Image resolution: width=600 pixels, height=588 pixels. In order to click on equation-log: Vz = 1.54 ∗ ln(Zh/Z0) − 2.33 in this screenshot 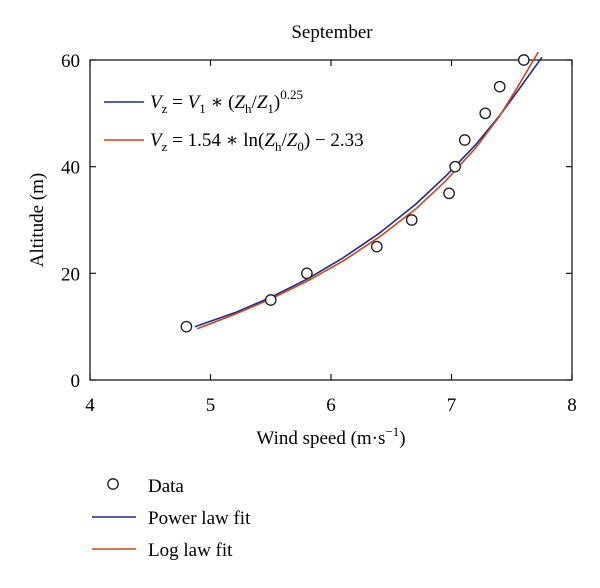, I will do `click(257, 142)`.